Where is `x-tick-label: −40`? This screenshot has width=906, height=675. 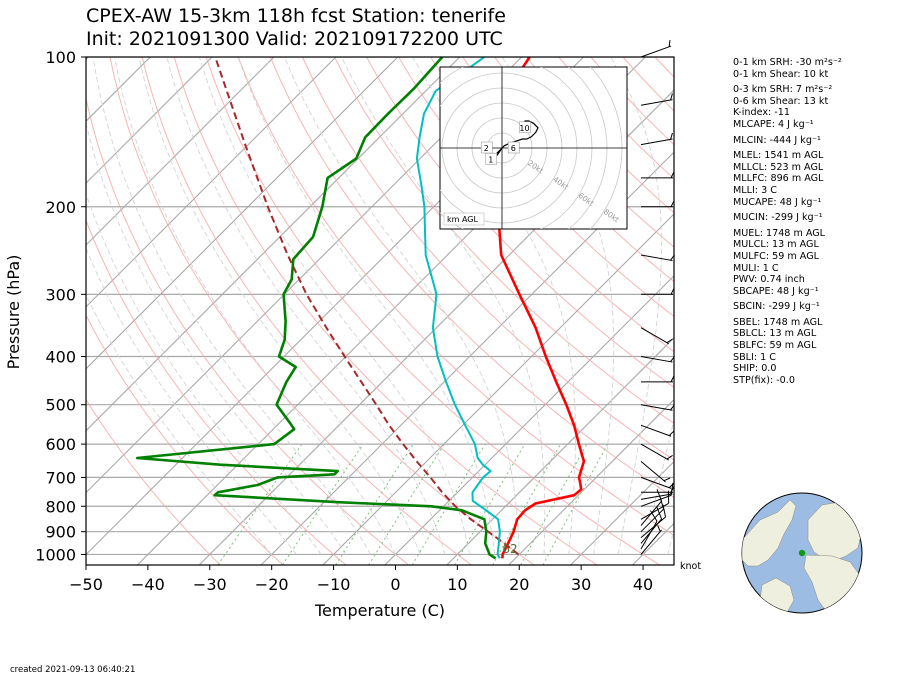
x-tick-label: −40 is located at coordinates (148, 584).